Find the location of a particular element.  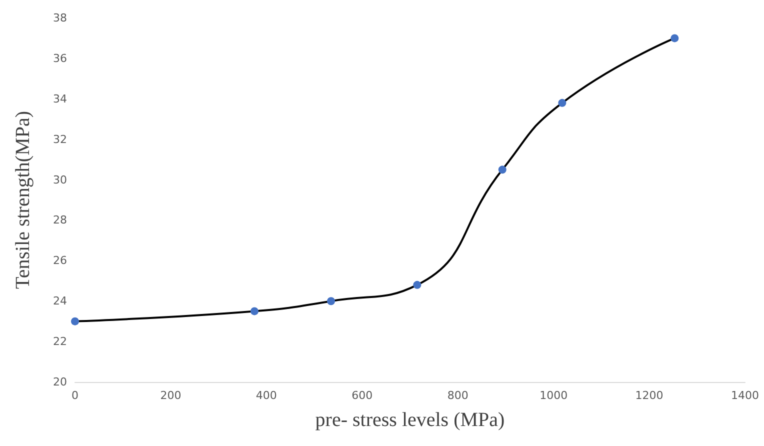

y-tick-label: 36 is located at coordinates (60, 58).